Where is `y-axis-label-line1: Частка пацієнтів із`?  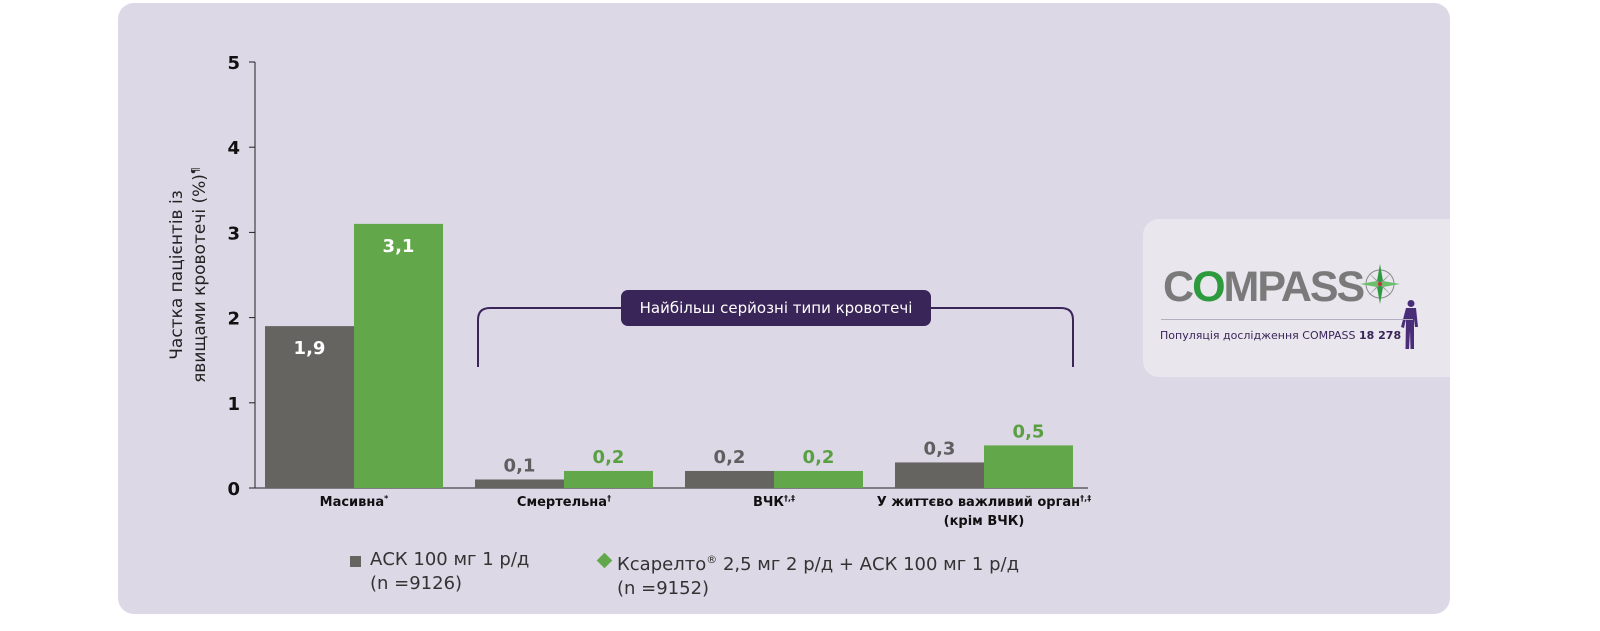
y-axis-label-line1: Частка пацієнтів із is located at coordinates (177, 275).